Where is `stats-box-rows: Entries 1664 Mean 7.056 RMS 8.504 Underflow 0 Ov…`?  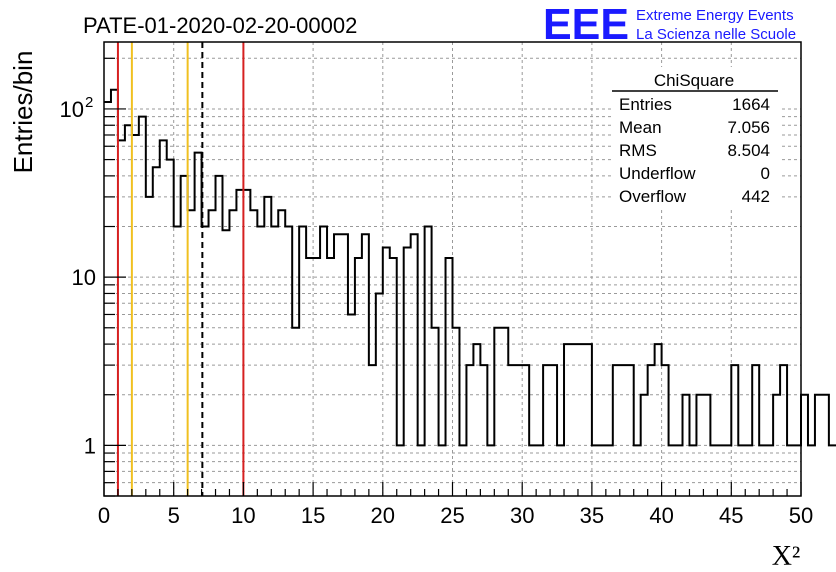
stats-box-rows: Entries 1664 Mean 7.056 RMS 8.504 Underflow 0 Ov… is located at coordinates (694, 150).